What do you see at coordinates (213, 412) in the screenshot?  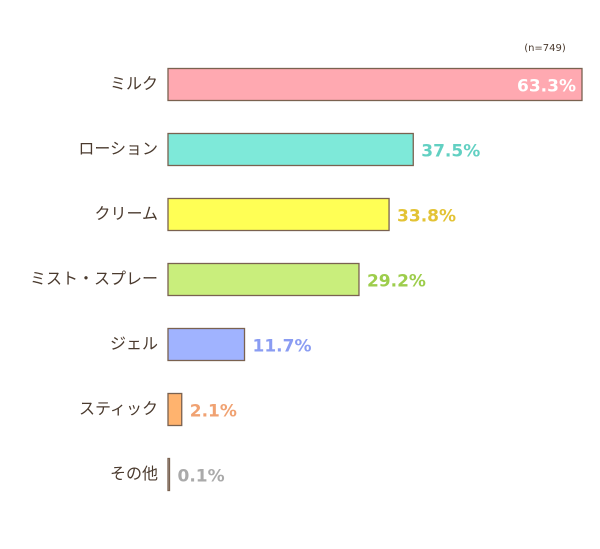 I see `value-label: 2.1%` at bounding box center [213, 412].